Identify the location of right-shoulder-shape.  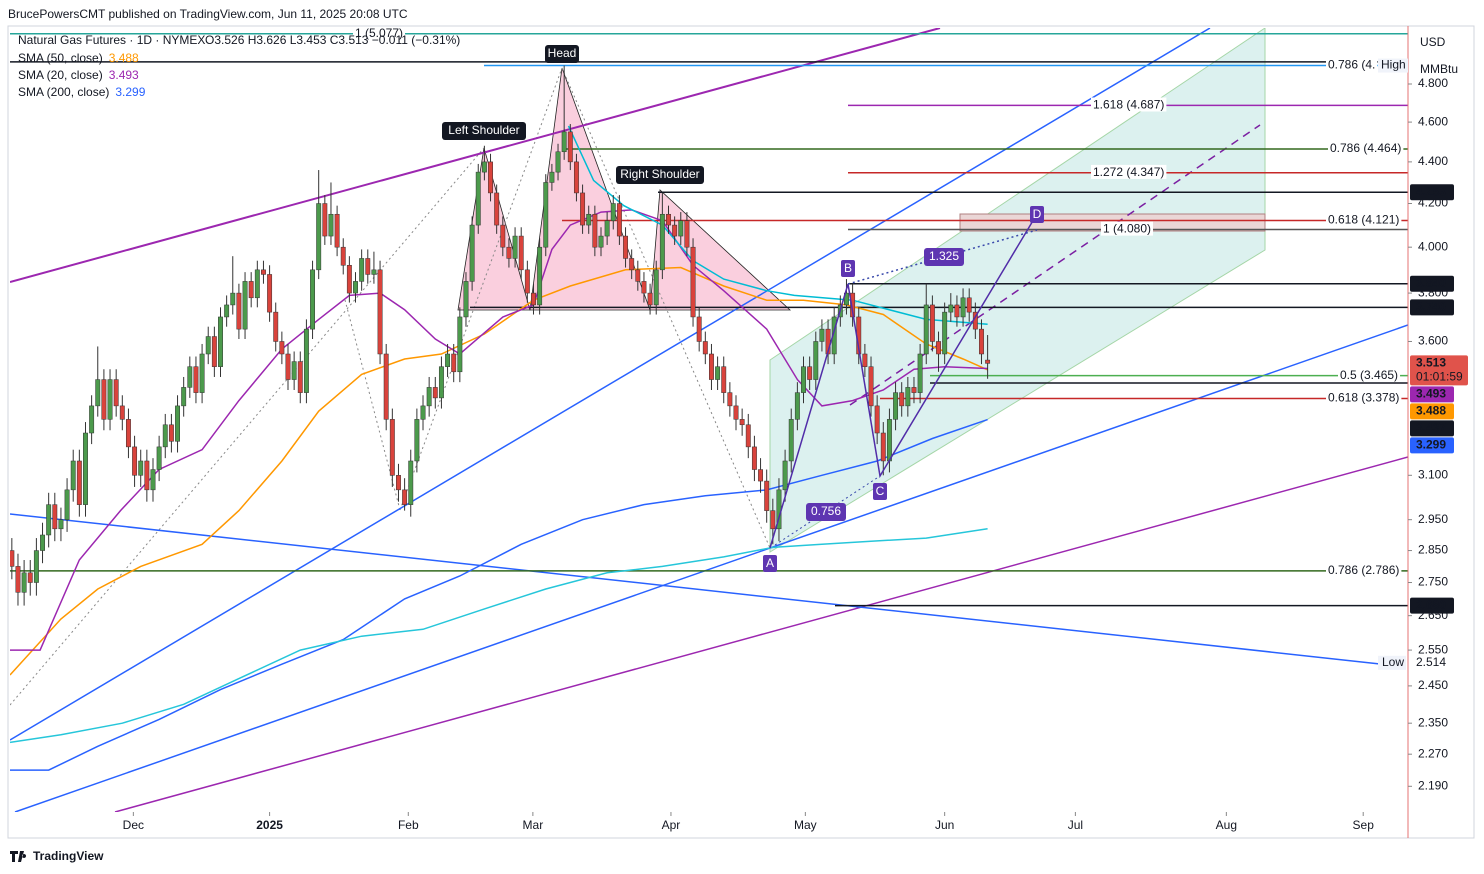
(720, 250).